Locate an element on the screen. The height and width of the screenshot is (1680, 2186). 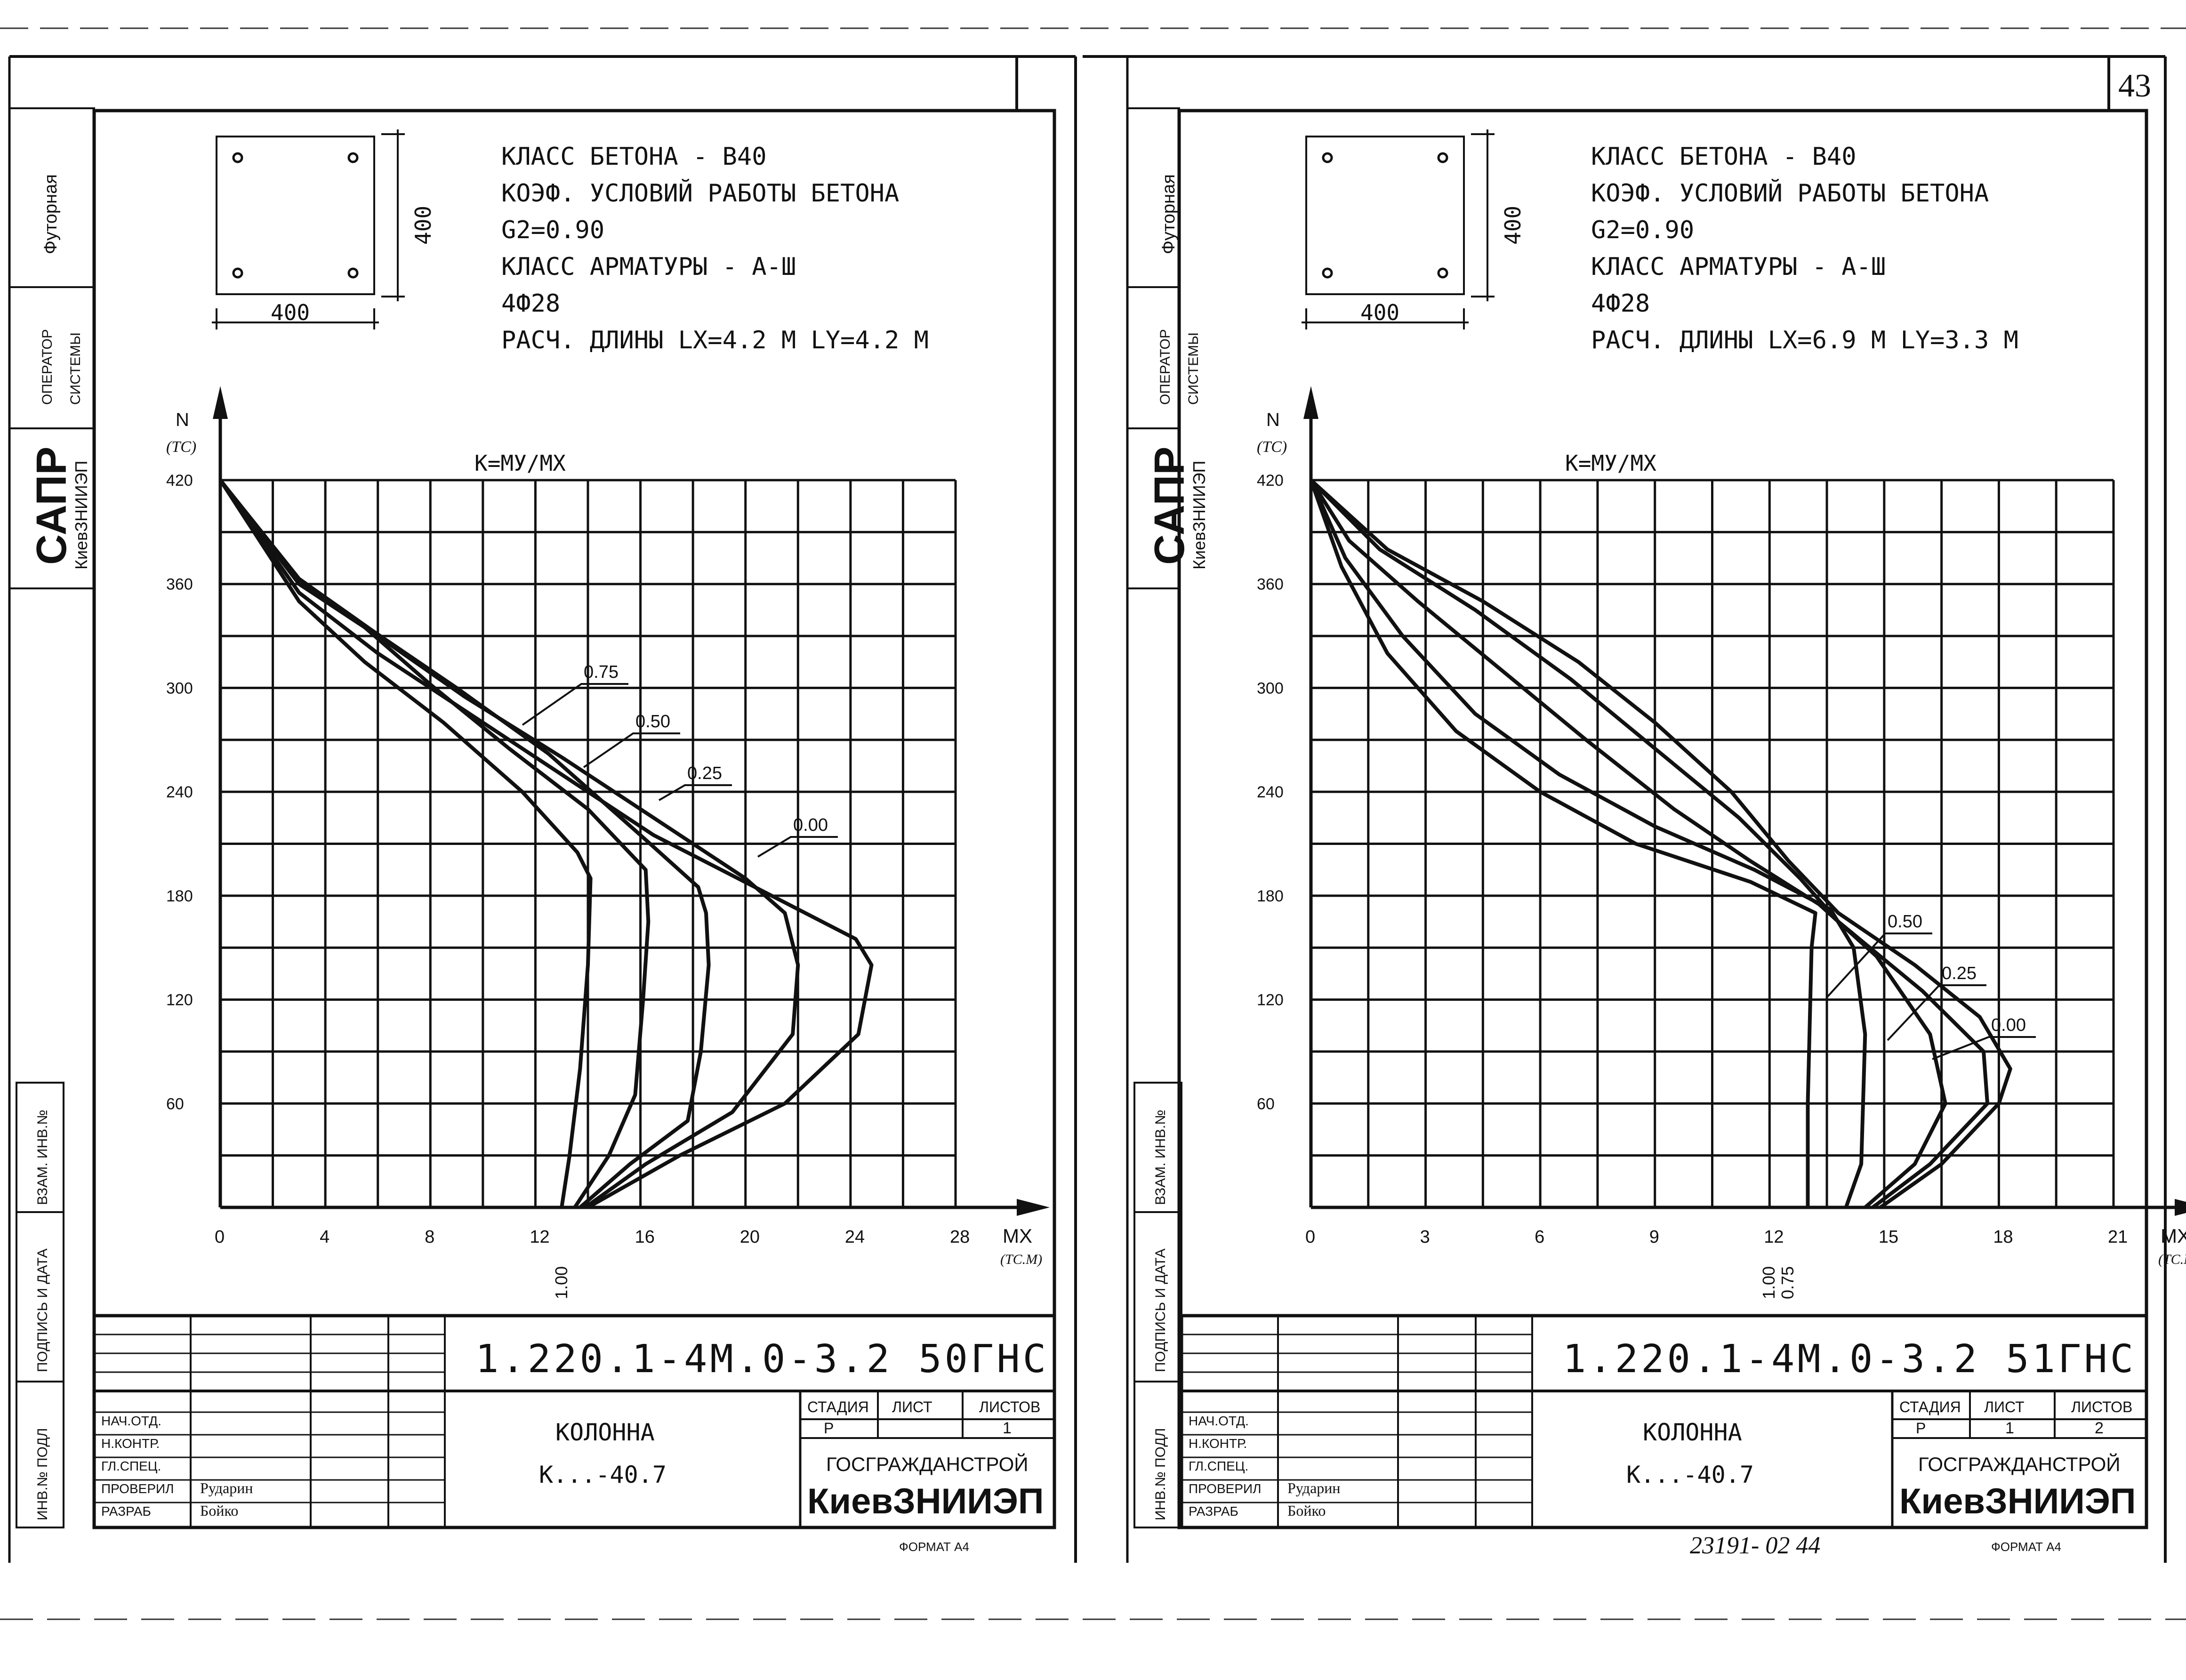
org-line-2: КиевЗНИИЭП is located at coordinates (926, 1501).